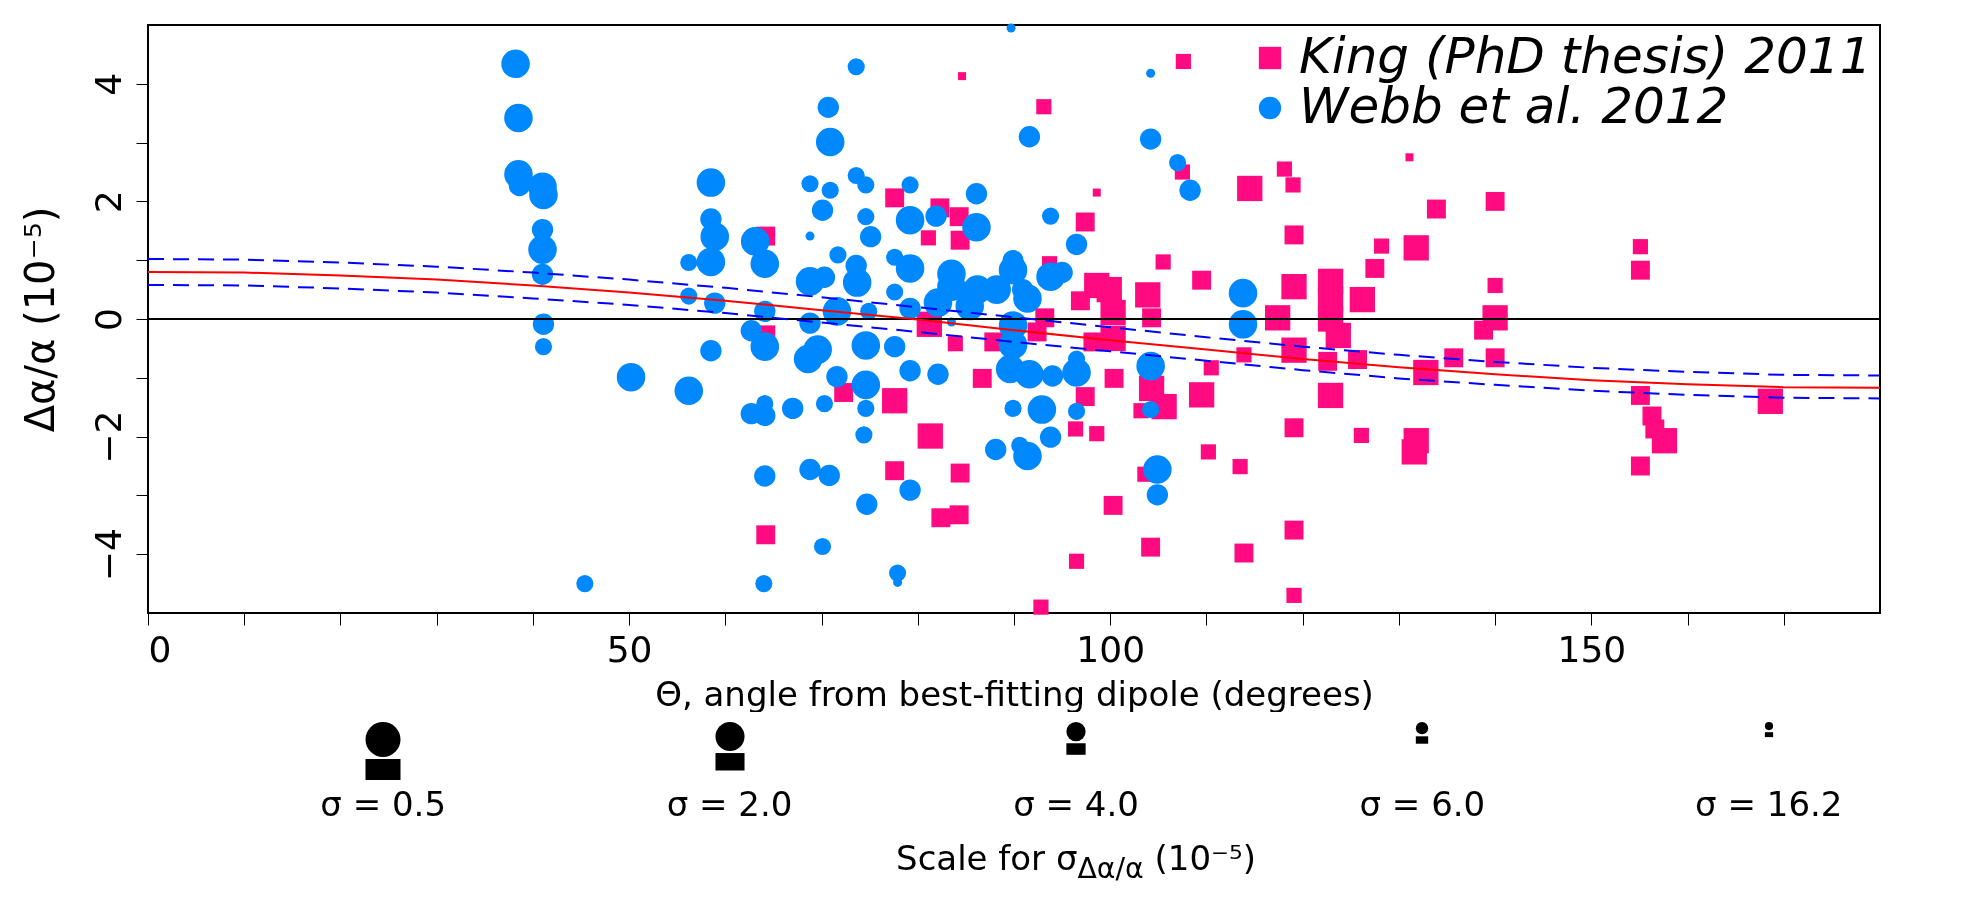 Image resolution: width=1962 pixels, height=914 pixels. What do you see at coordinates (1076, 804) in the screenshot?
I see `text: σ = 4.0` at bounding box center [1076, 804].